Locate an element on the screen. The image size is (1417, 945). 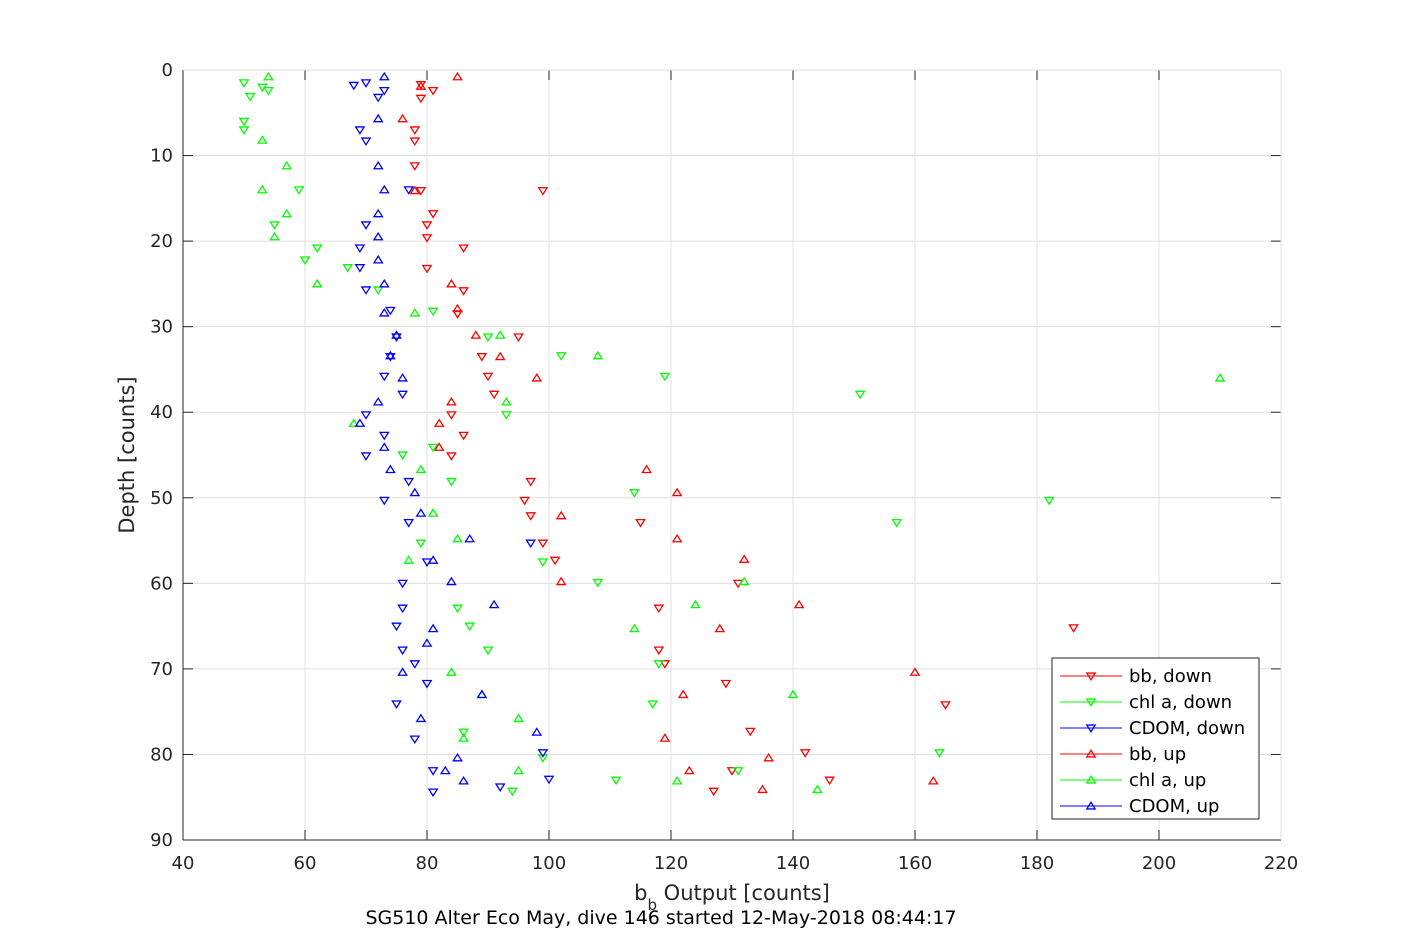
x-tick-label: 120 is located at coordinates (671, 863).